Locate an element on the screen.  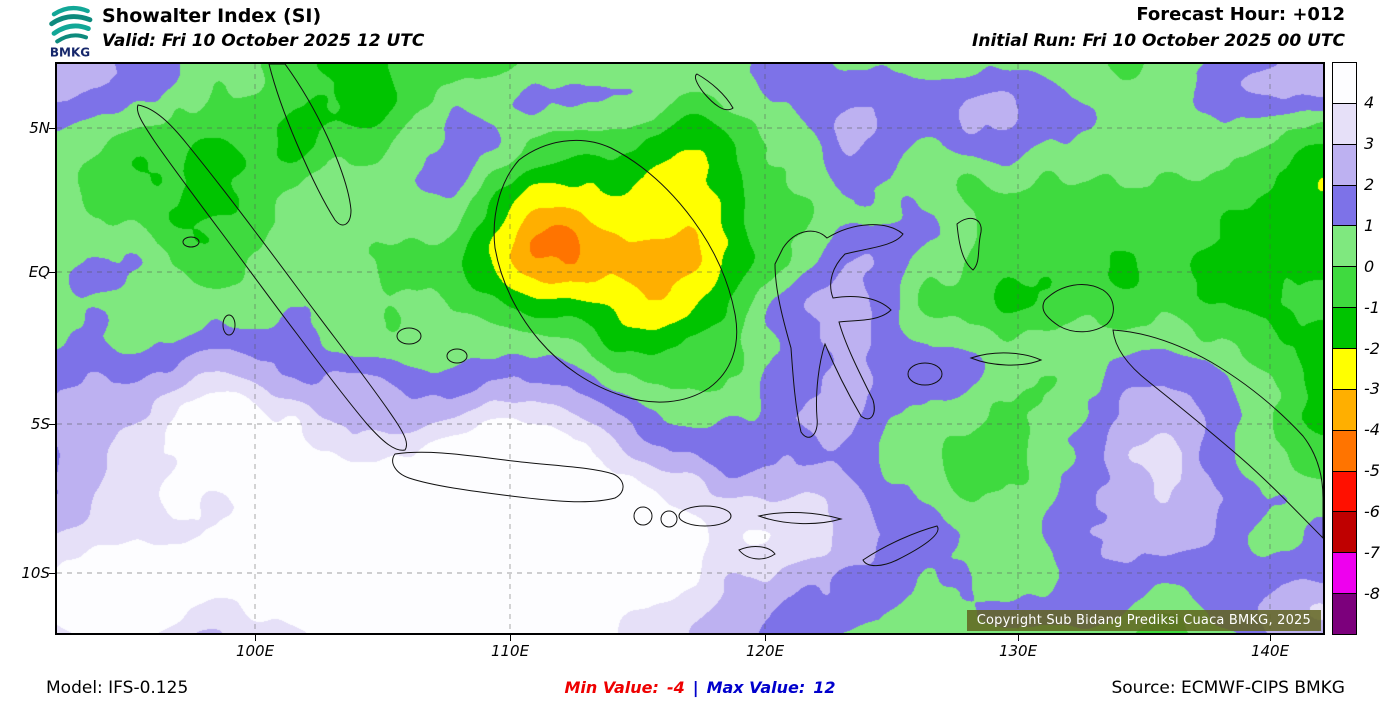
legend-label: 3 is located at coordinates (1369, 143).